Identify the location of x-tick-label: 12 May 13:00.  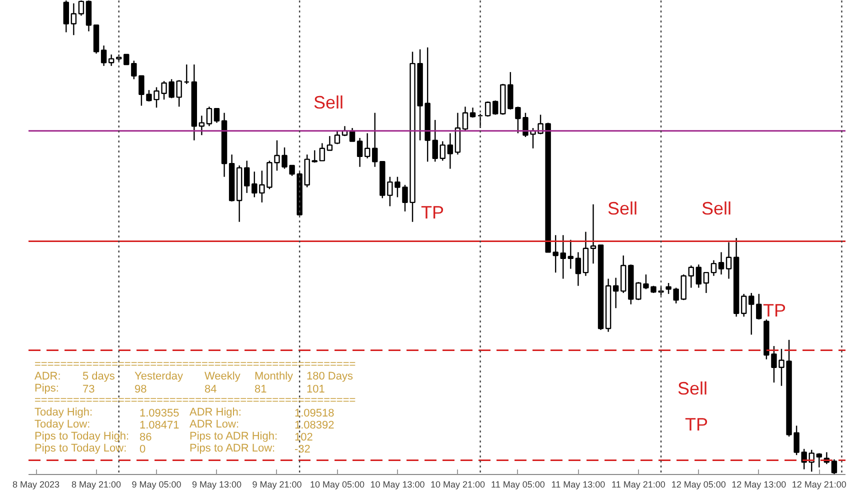
(759, 485).